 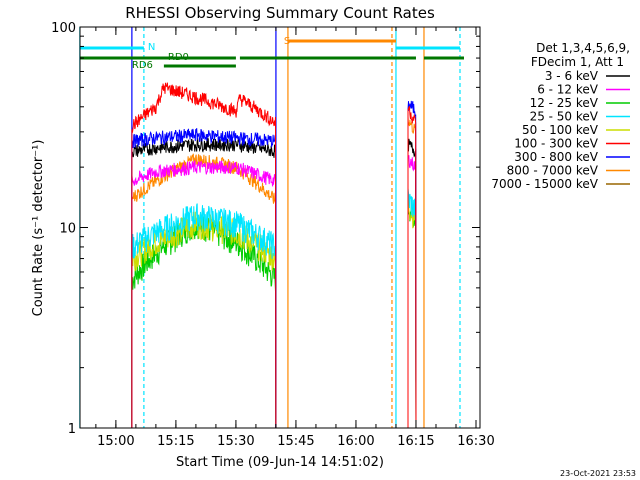 What do you see at coordinates (415, 441) in the screenshot?
I see `x-tick-label-5: 16:15` at bounding box center [415, 441].